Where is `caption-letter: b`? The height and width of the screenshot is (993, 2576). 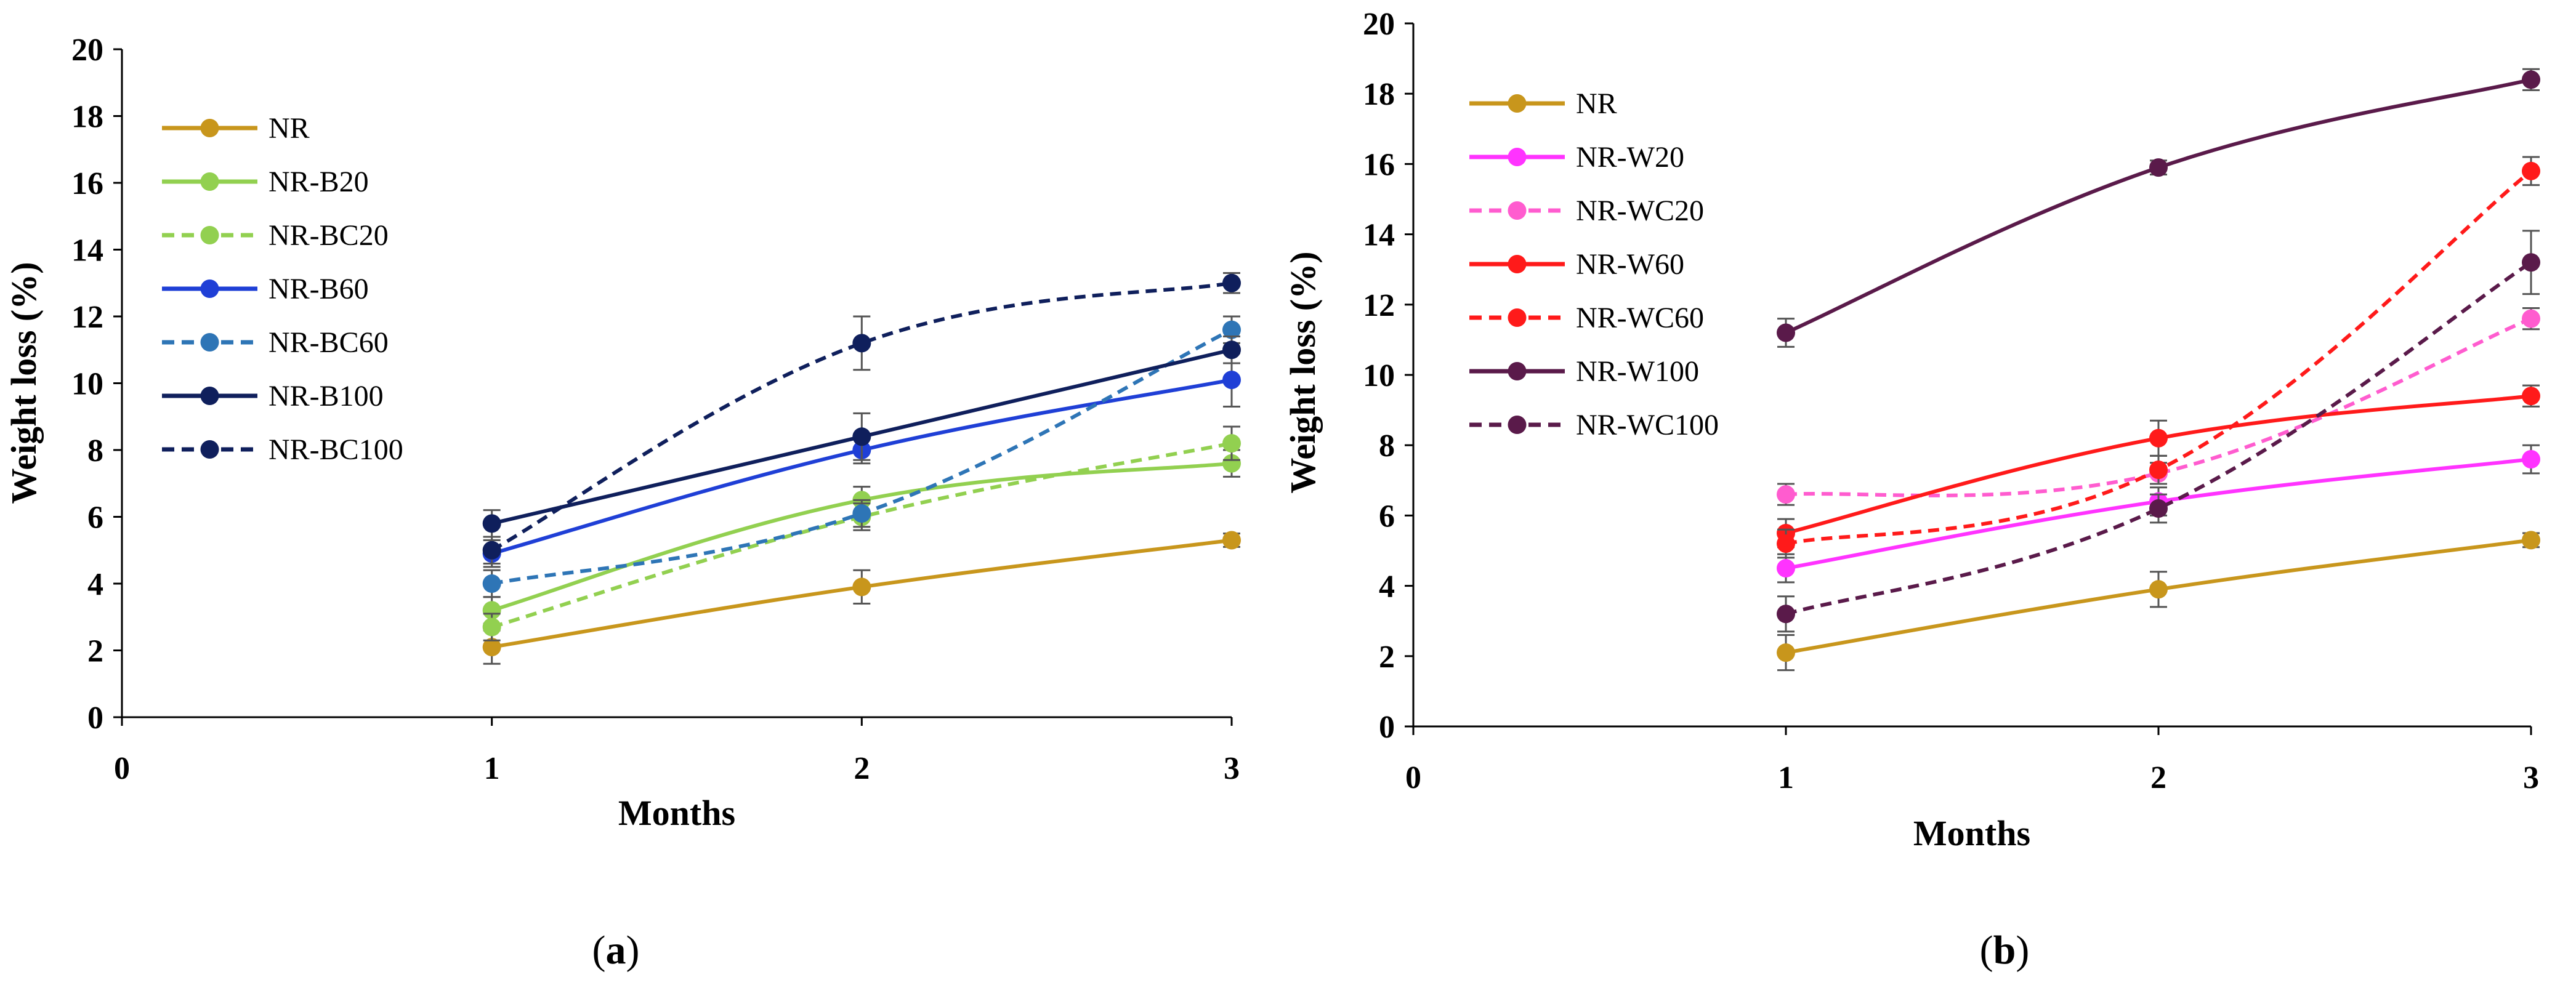 caption-letter: b is located at coordinates (2004, 950).